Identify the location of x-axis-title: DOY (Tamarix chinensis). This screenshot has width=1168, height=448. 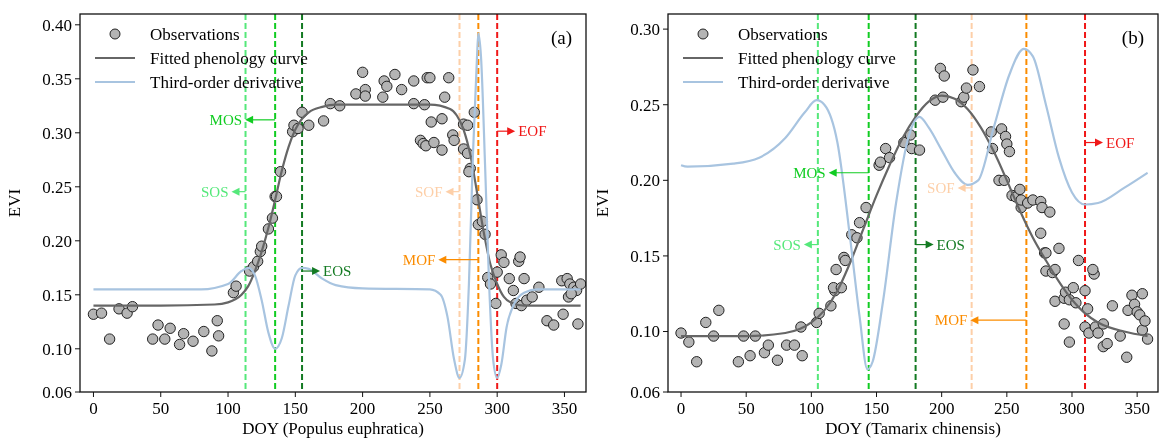
(913, 428).